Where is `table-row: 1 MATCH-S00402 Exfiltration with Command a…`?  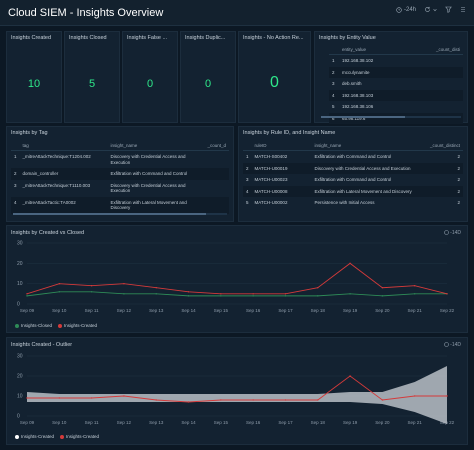
table-row: 1 MATCH-S00402 Exfiltration with Command a… is located at coordinates (353, 157).